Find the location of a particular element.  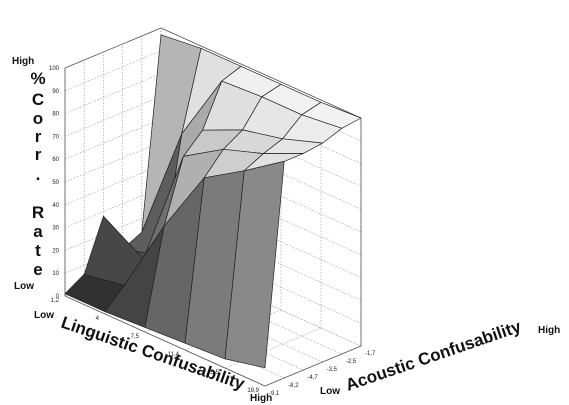

z-tick-label: 20 is located at coordinates (55, 251).